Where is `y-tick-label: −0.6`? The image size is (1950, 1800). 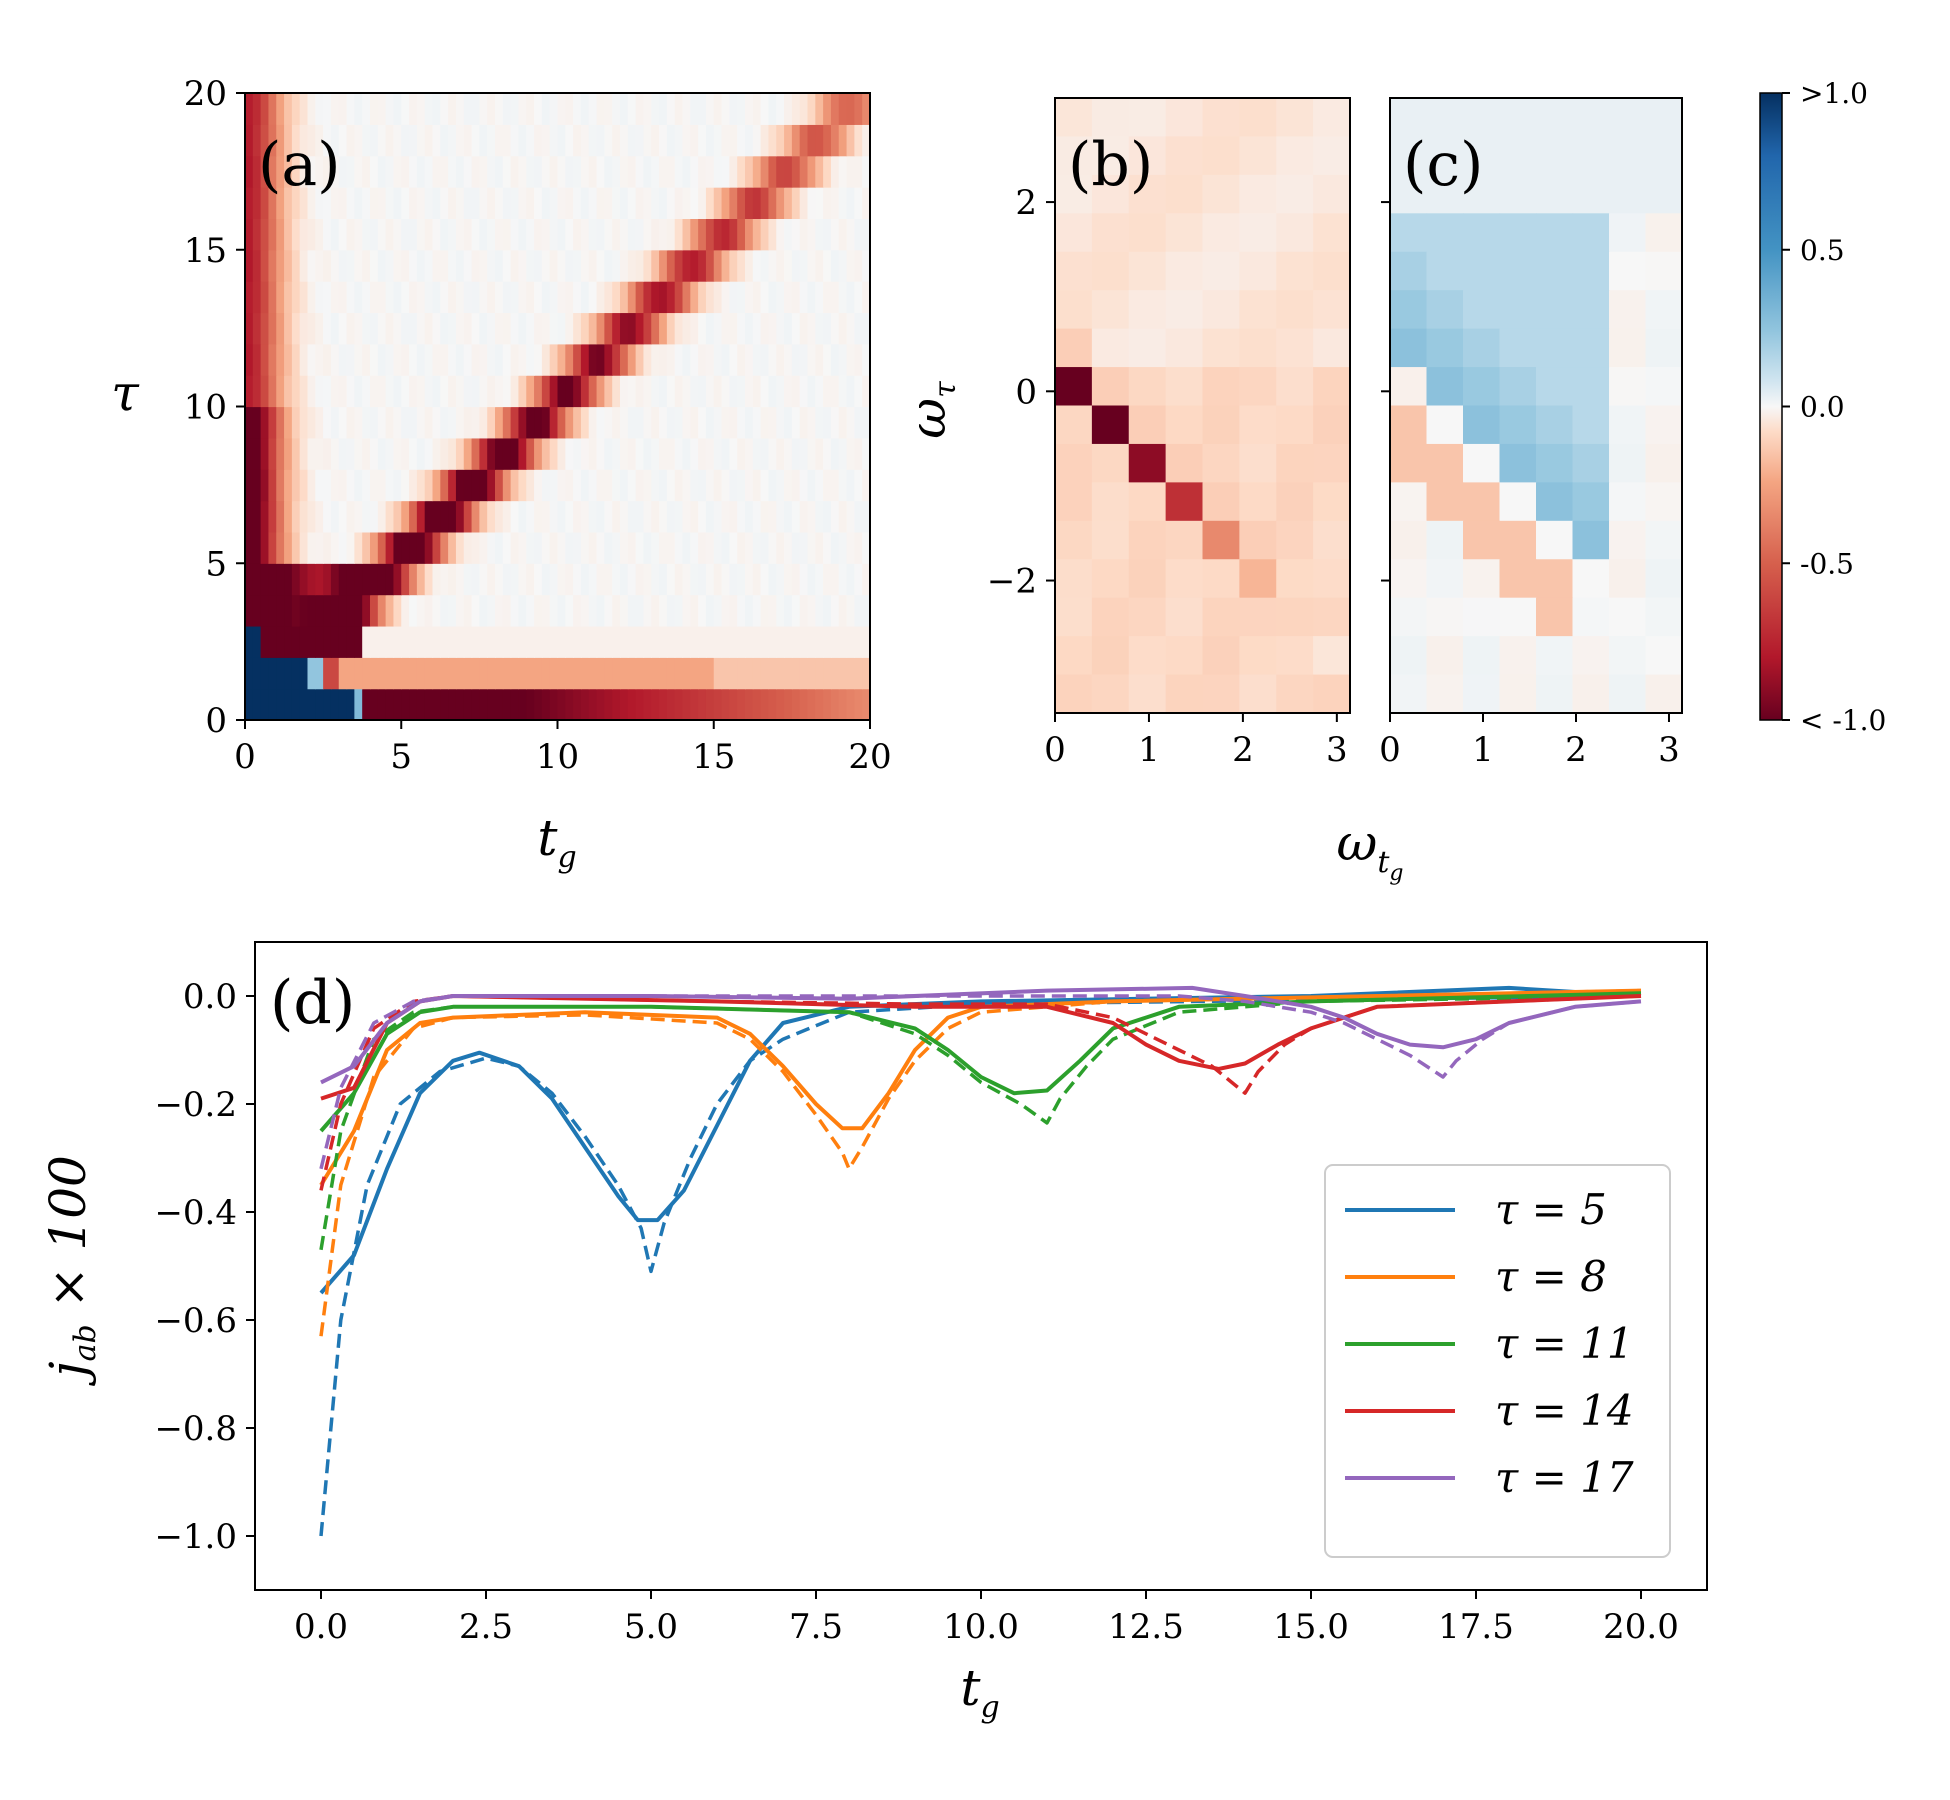 y-tick-label: −0.6 is located at coordinates (195, 1321).